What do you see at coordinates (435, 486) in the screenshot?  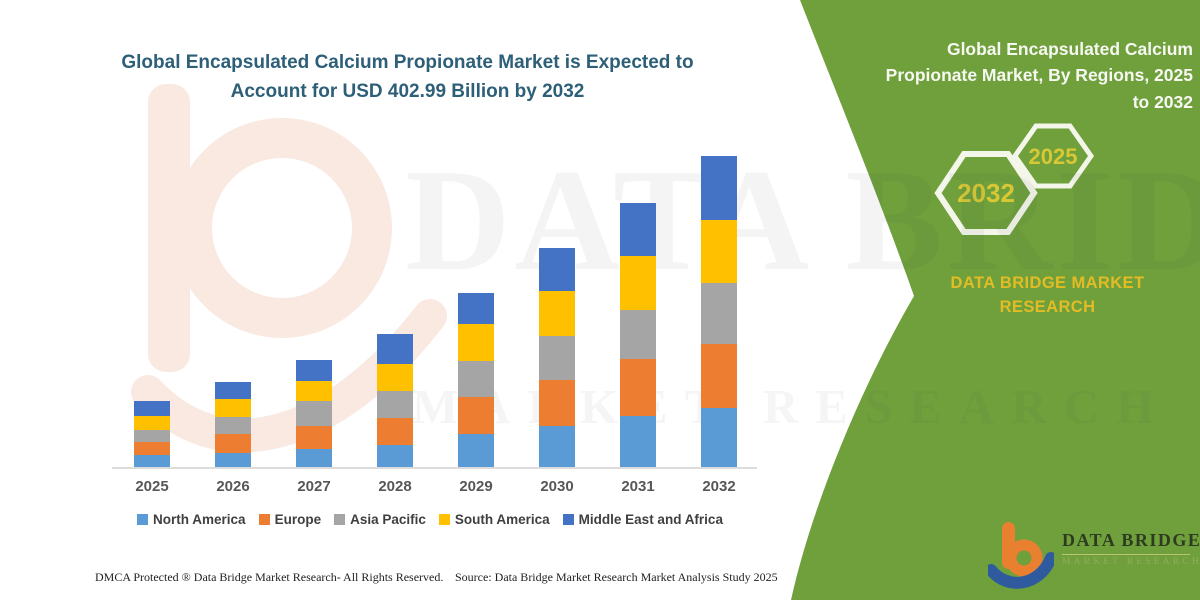 I see `x-axis-labels: 2025 2026 2027 2028 2029 2030 2031 2032` at bounding box center [435, 486].